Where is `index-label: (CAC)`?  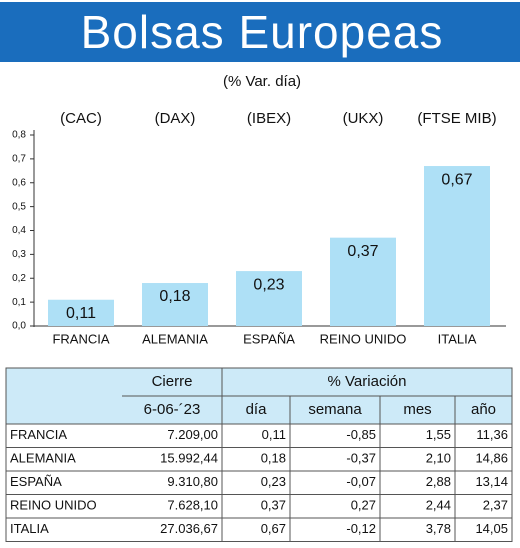 index-label: (CAC) is located at coordinates (81, 118).